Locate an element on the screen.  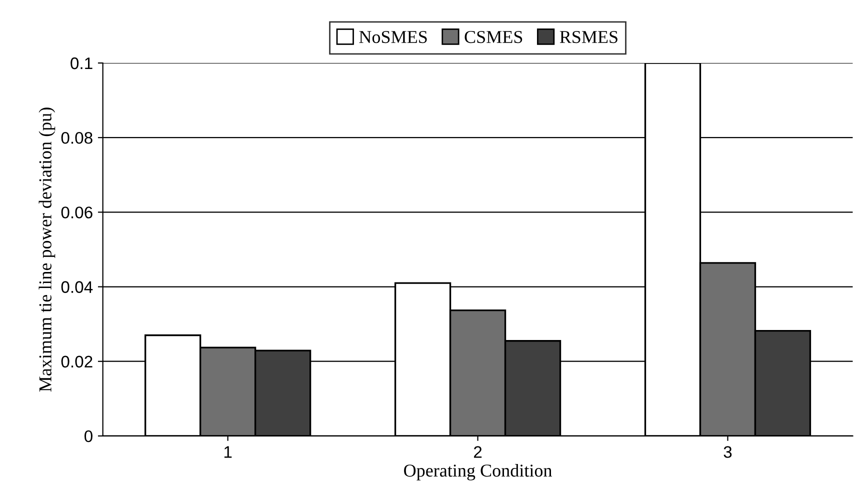
x-tick-label: 1 is located at coordinates (228, 452).